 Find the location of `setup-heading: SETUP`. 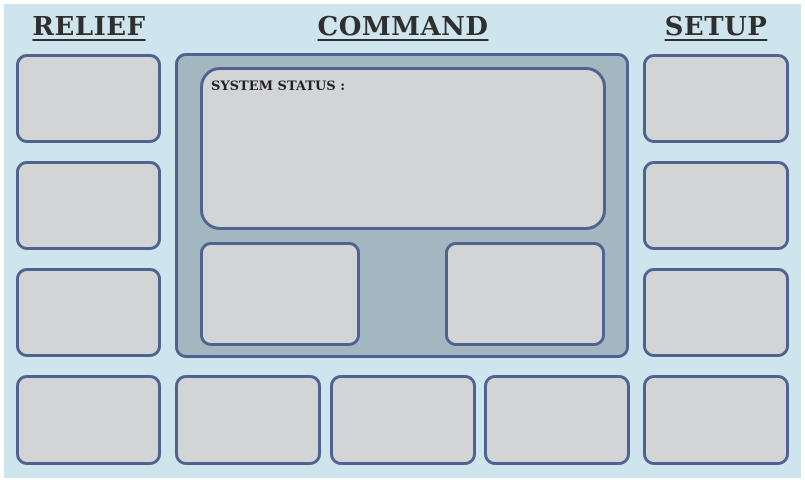

setup-heading: SETUP is located at coordinates (716, 27).